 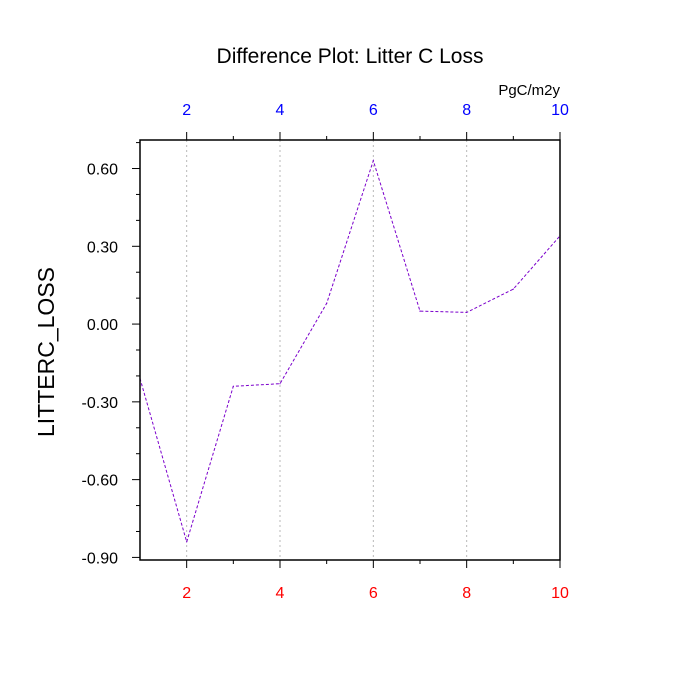 What do you see at coordinates (102, 170) in the screenshot?
I see `y-tick-label: 0.60` at bounding box center [102, 170].